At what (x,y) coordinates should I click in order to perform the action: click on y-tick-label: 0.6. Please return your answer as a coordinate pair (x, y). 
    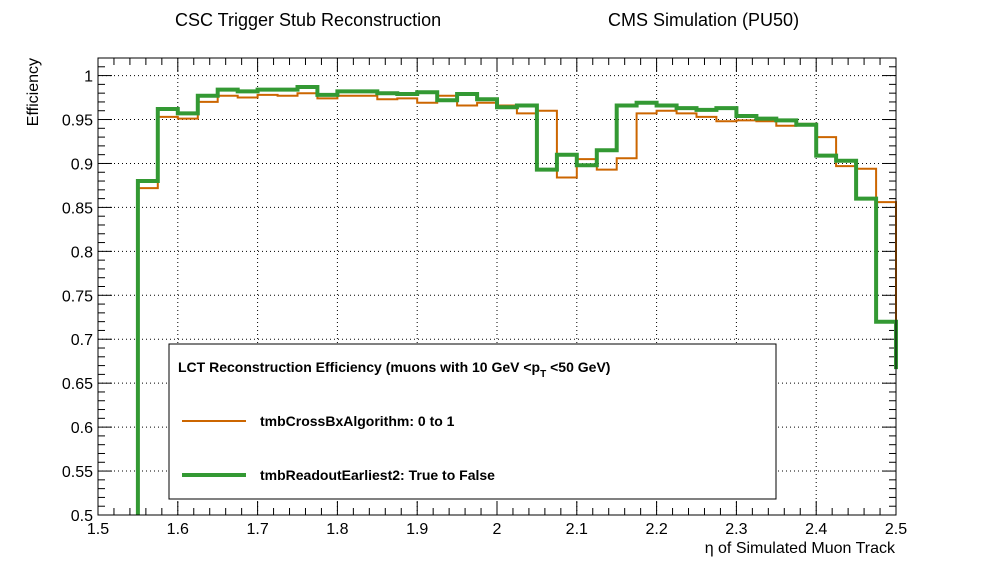
    Looking at the image, I should click on (82, 428).